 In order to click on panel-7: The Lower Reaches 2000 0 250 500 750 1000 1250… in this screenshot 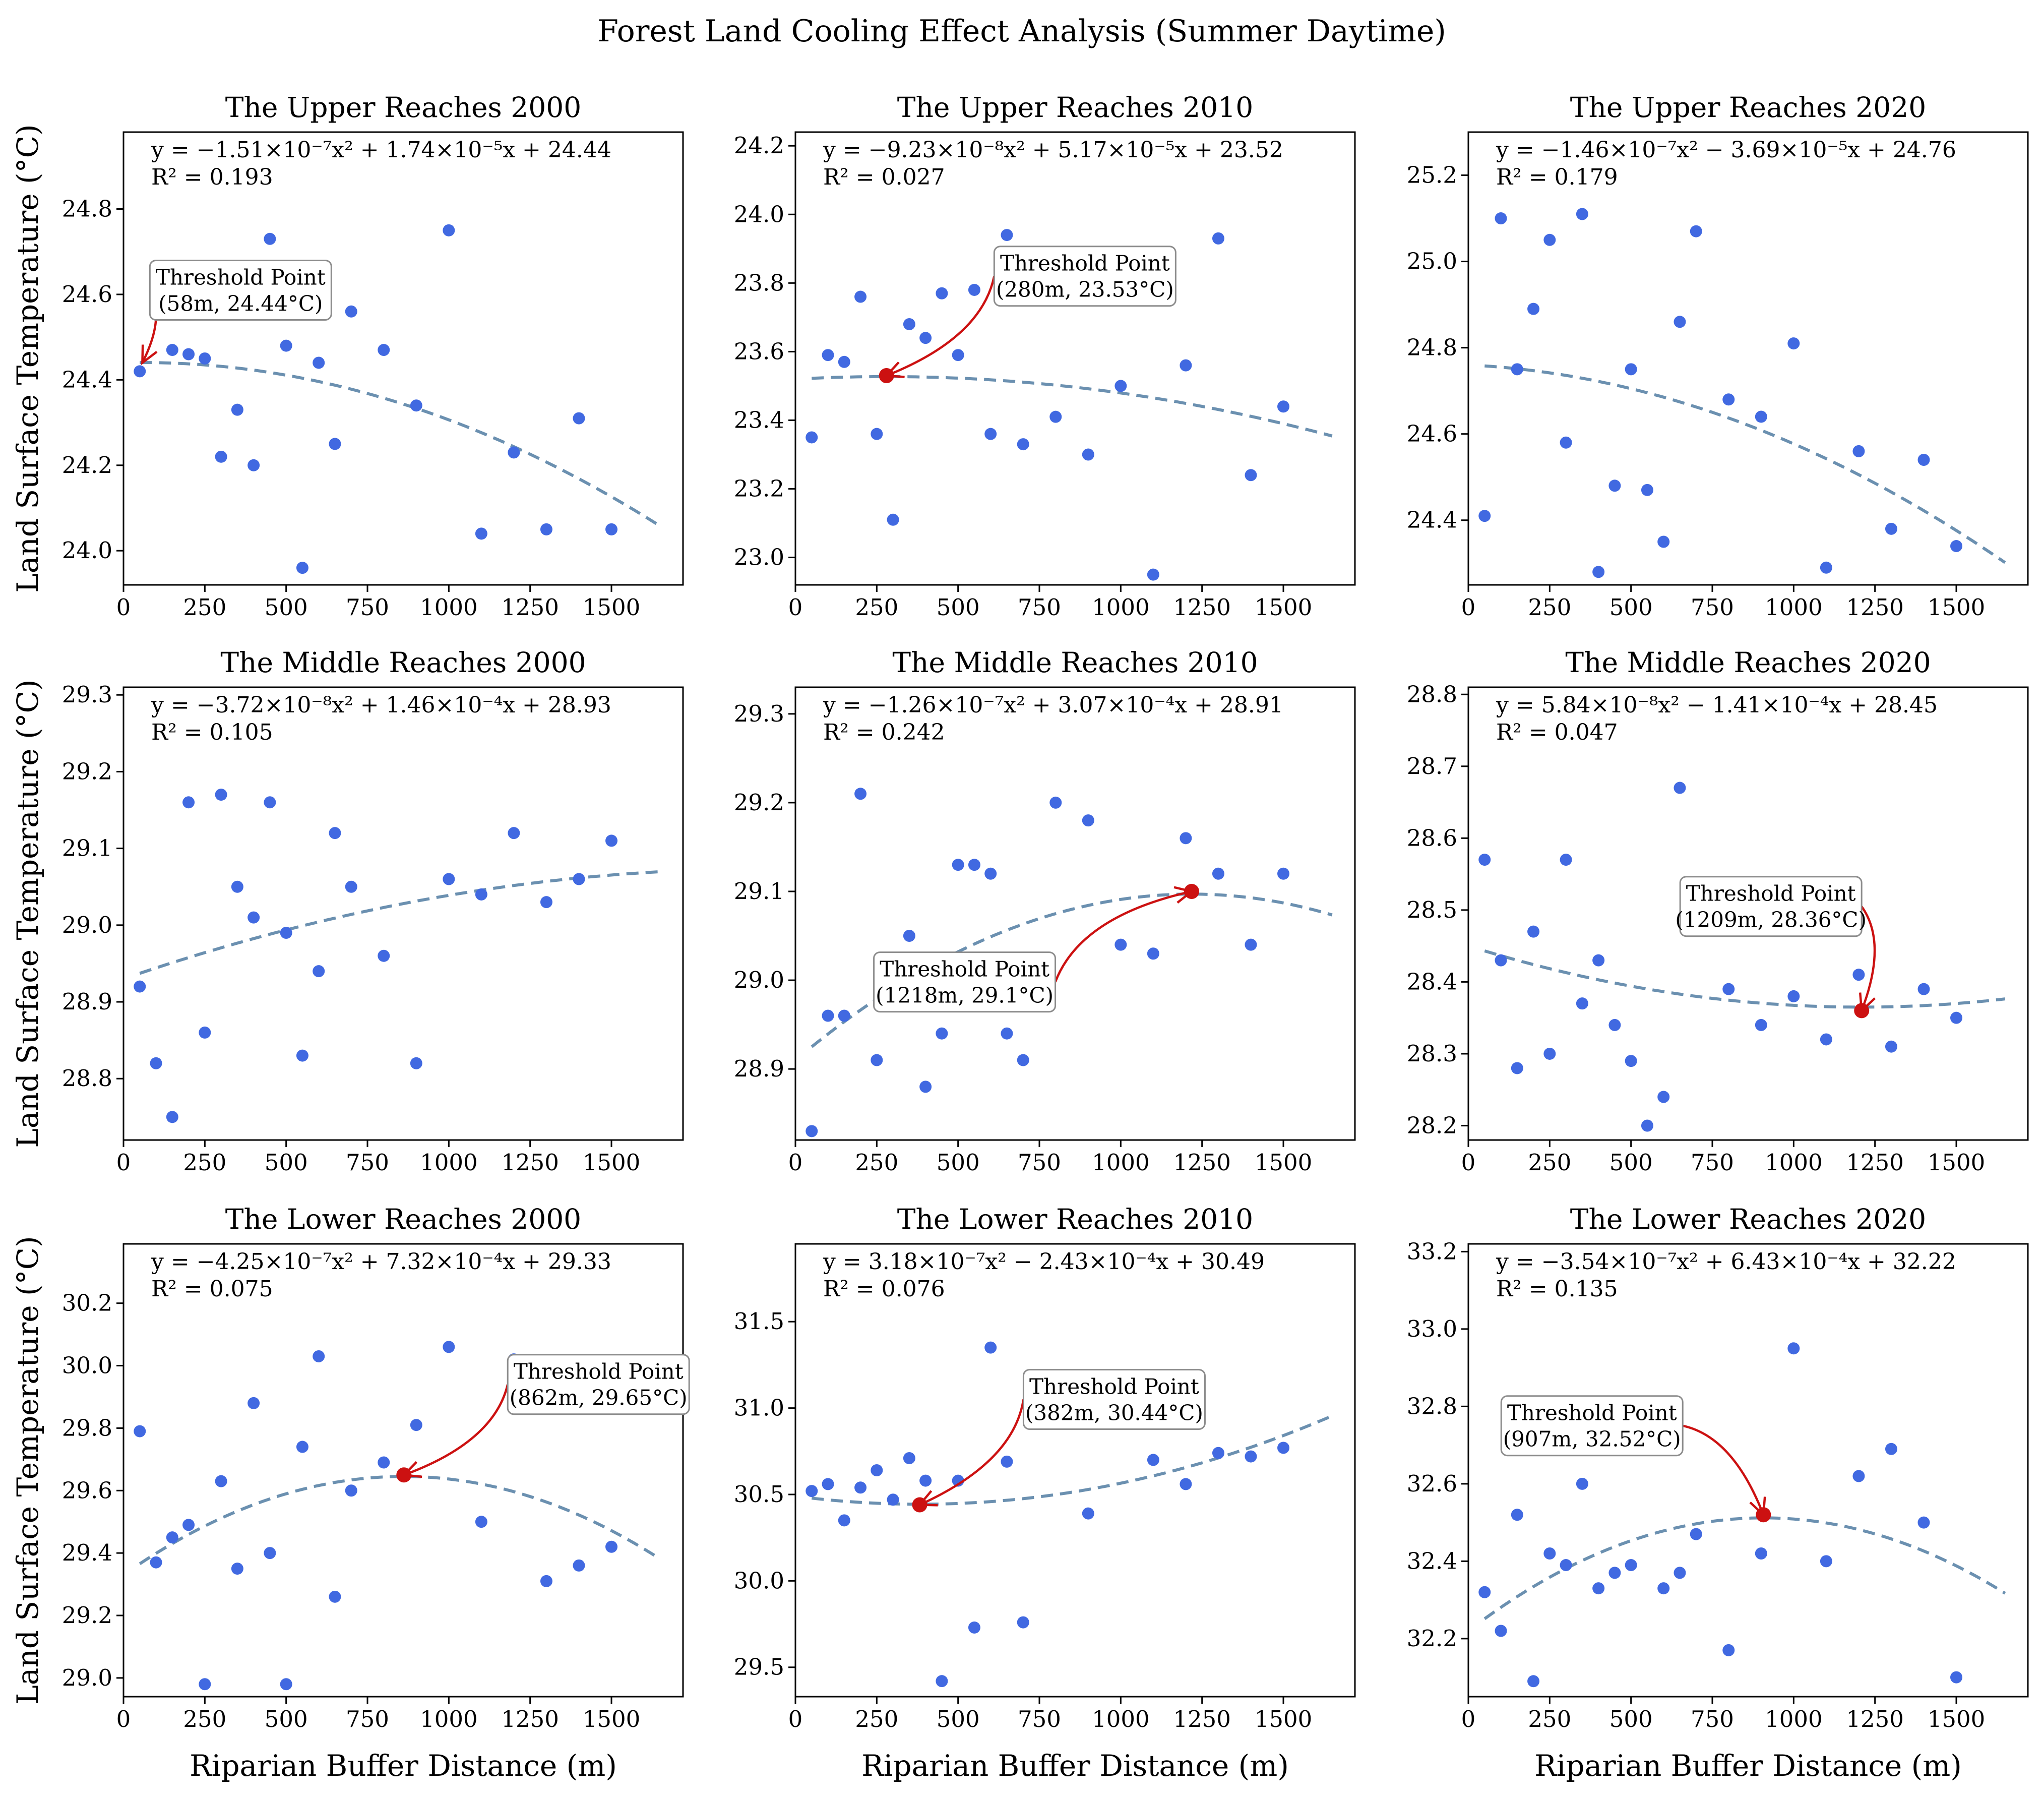, I will do `click(376, 1468)`.